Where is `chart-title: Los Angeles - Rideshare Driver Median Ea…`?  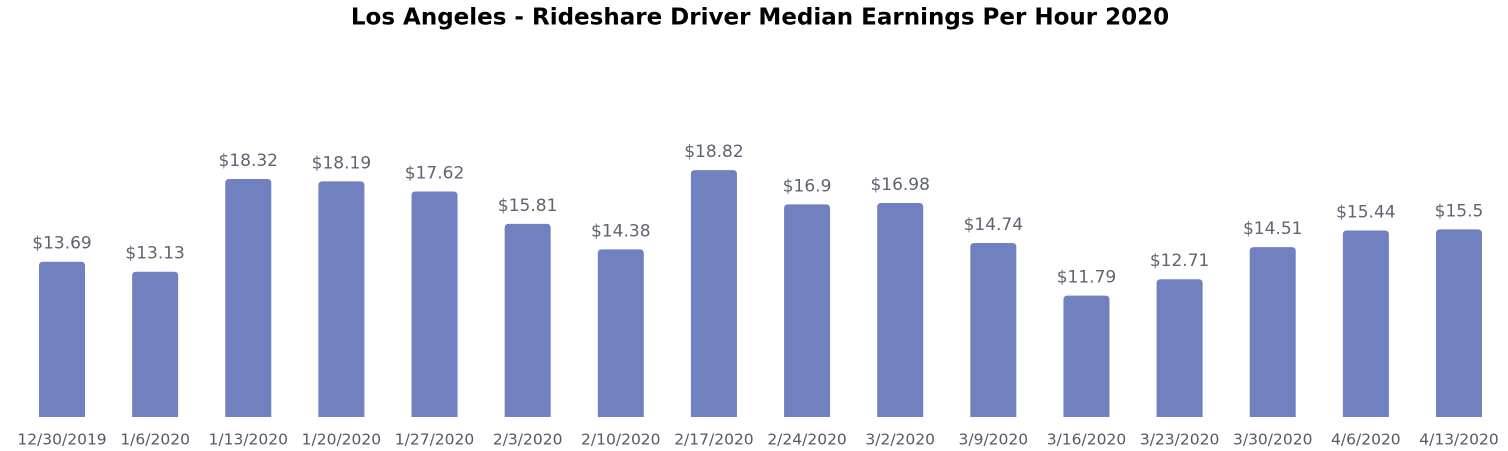
chart-title: Los Angeles - Rideshare Driver Median Ea… is located at coordinates (760, 18).